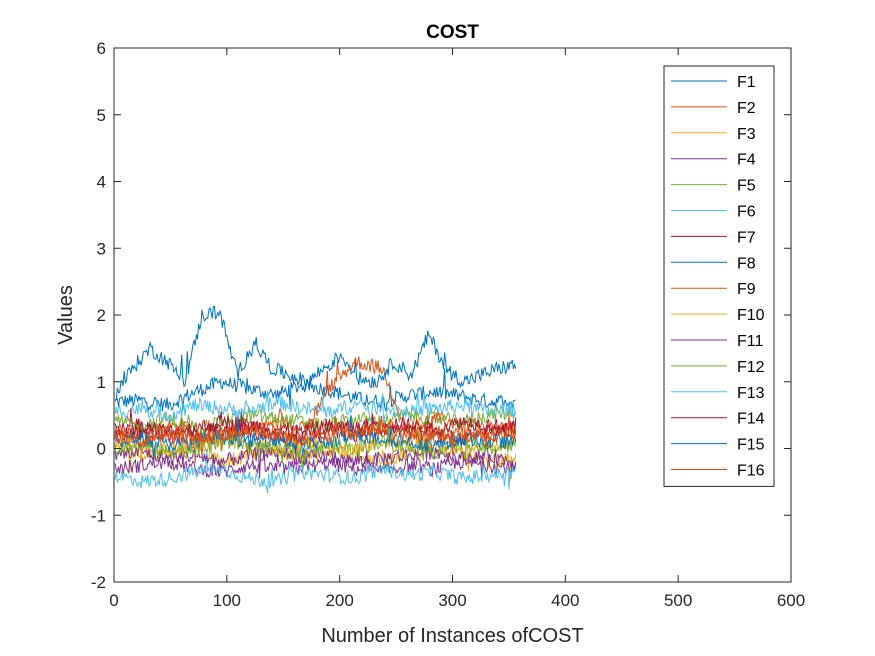 Image resolution: width=875 pixels, height=656 pixels. Describe the element at coordinates (452, 636) in the screenshot. I see `x-axis-title: Number of Instances ofCOST` at that location.